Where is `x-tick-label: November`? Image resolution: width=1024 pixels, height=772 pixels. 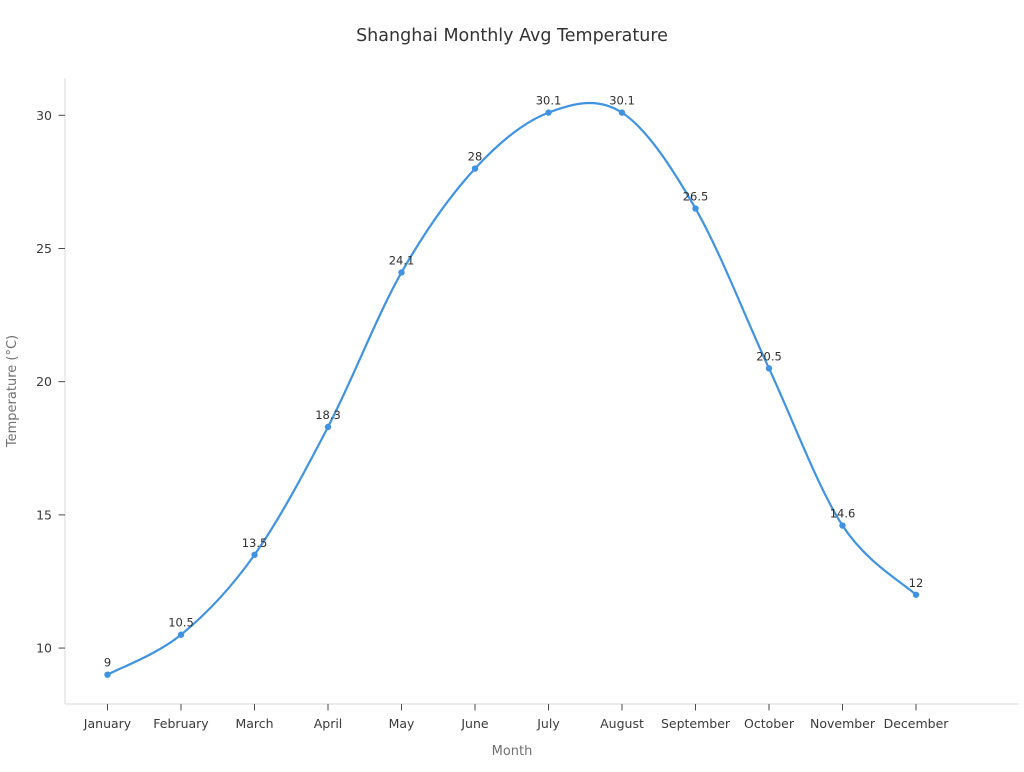
x-tick-label: November is located at coordinates (843, 723).